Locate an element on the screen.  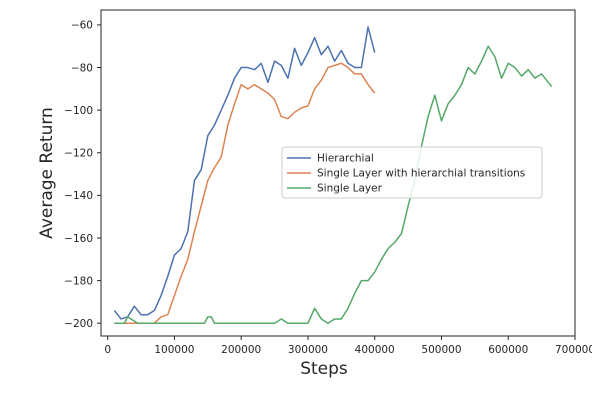
x-tick-label: 300000 is located at coordinates (308, 350).